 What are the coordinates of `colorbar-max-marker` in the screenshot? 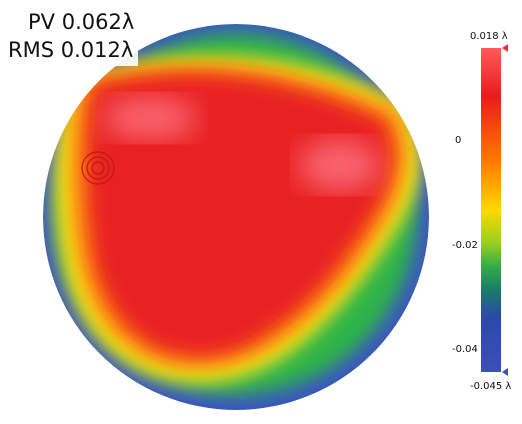 It's located at (505, 48).